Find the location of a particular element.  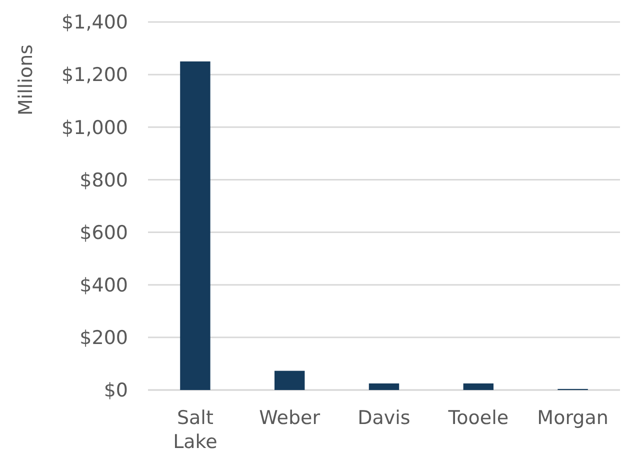

x-tick-label: Morgan is located at coordinates (572, 418).